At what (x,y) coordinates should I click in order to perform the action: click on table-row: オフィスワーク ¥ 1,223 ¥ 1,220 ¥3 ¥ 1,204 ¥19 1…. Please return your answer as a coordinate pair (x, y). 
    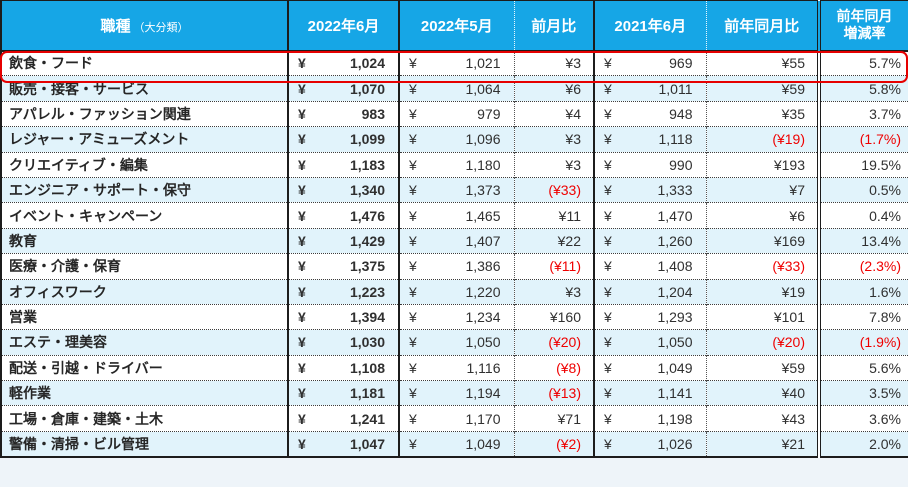
    Looking at the image, I should click on (454, 291).